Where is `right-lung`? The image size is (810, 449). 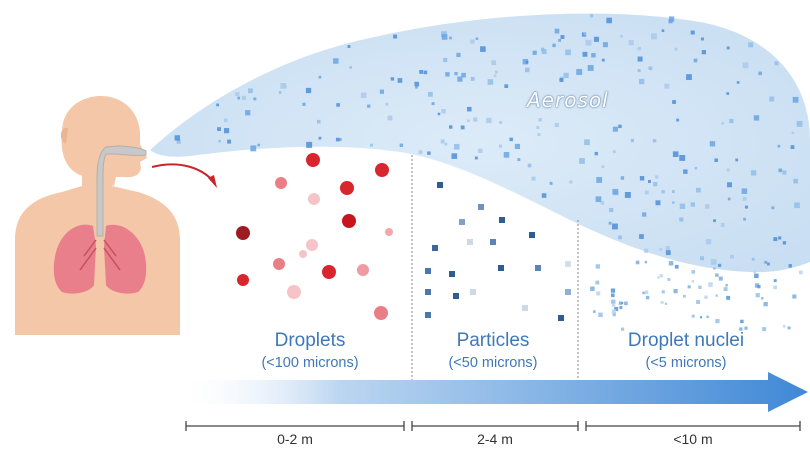
right-lung is located at coordinates (125, 259).